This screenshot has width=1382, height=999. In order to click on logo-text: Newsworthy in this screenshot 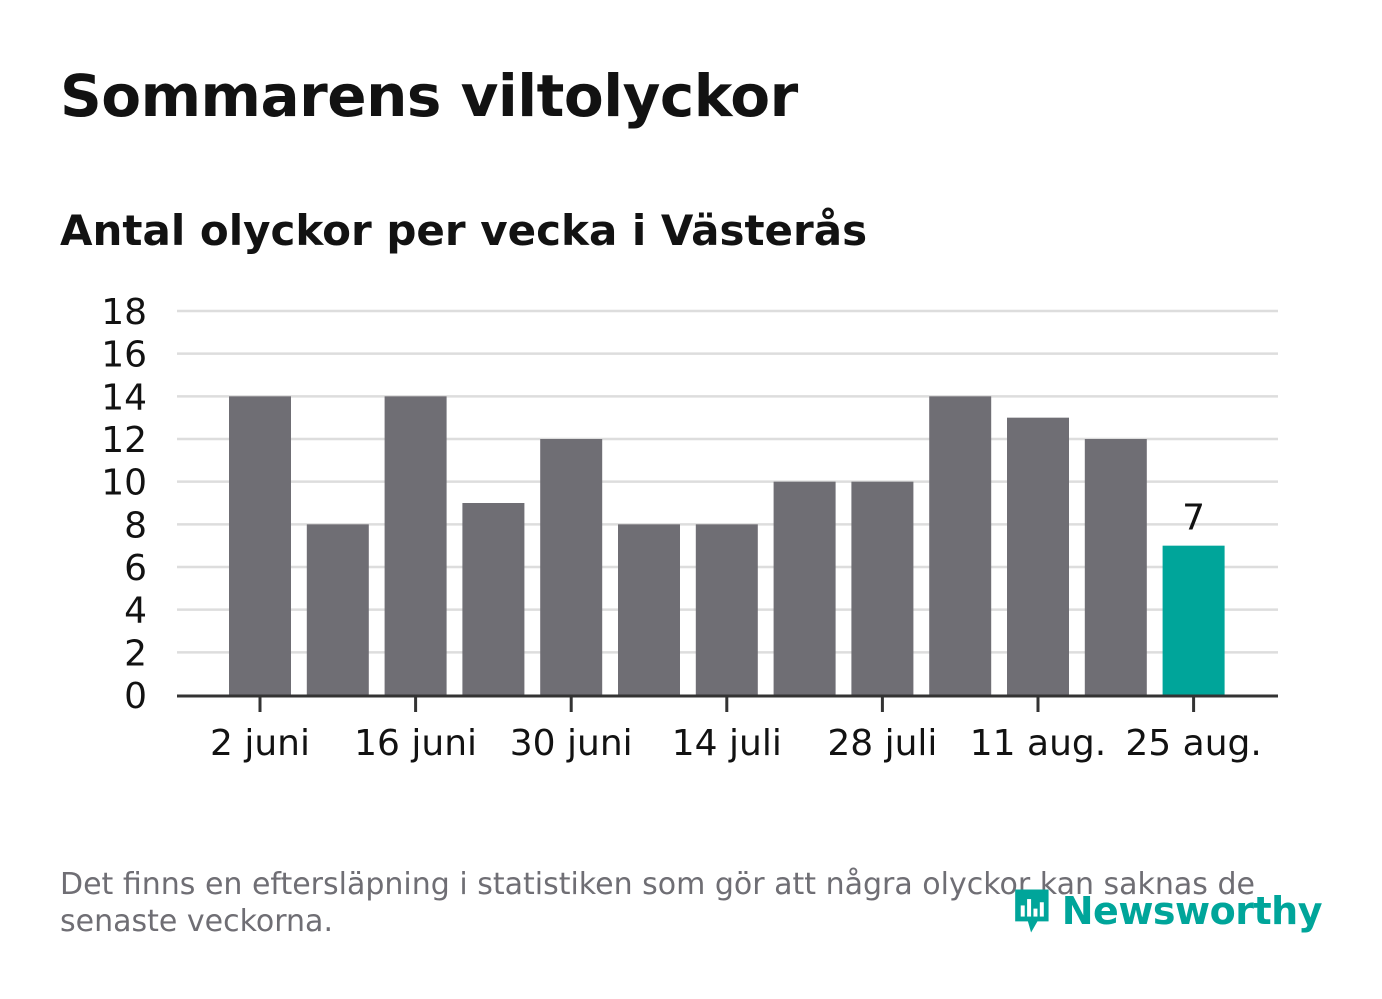, I will do `click(1192, 911)`.